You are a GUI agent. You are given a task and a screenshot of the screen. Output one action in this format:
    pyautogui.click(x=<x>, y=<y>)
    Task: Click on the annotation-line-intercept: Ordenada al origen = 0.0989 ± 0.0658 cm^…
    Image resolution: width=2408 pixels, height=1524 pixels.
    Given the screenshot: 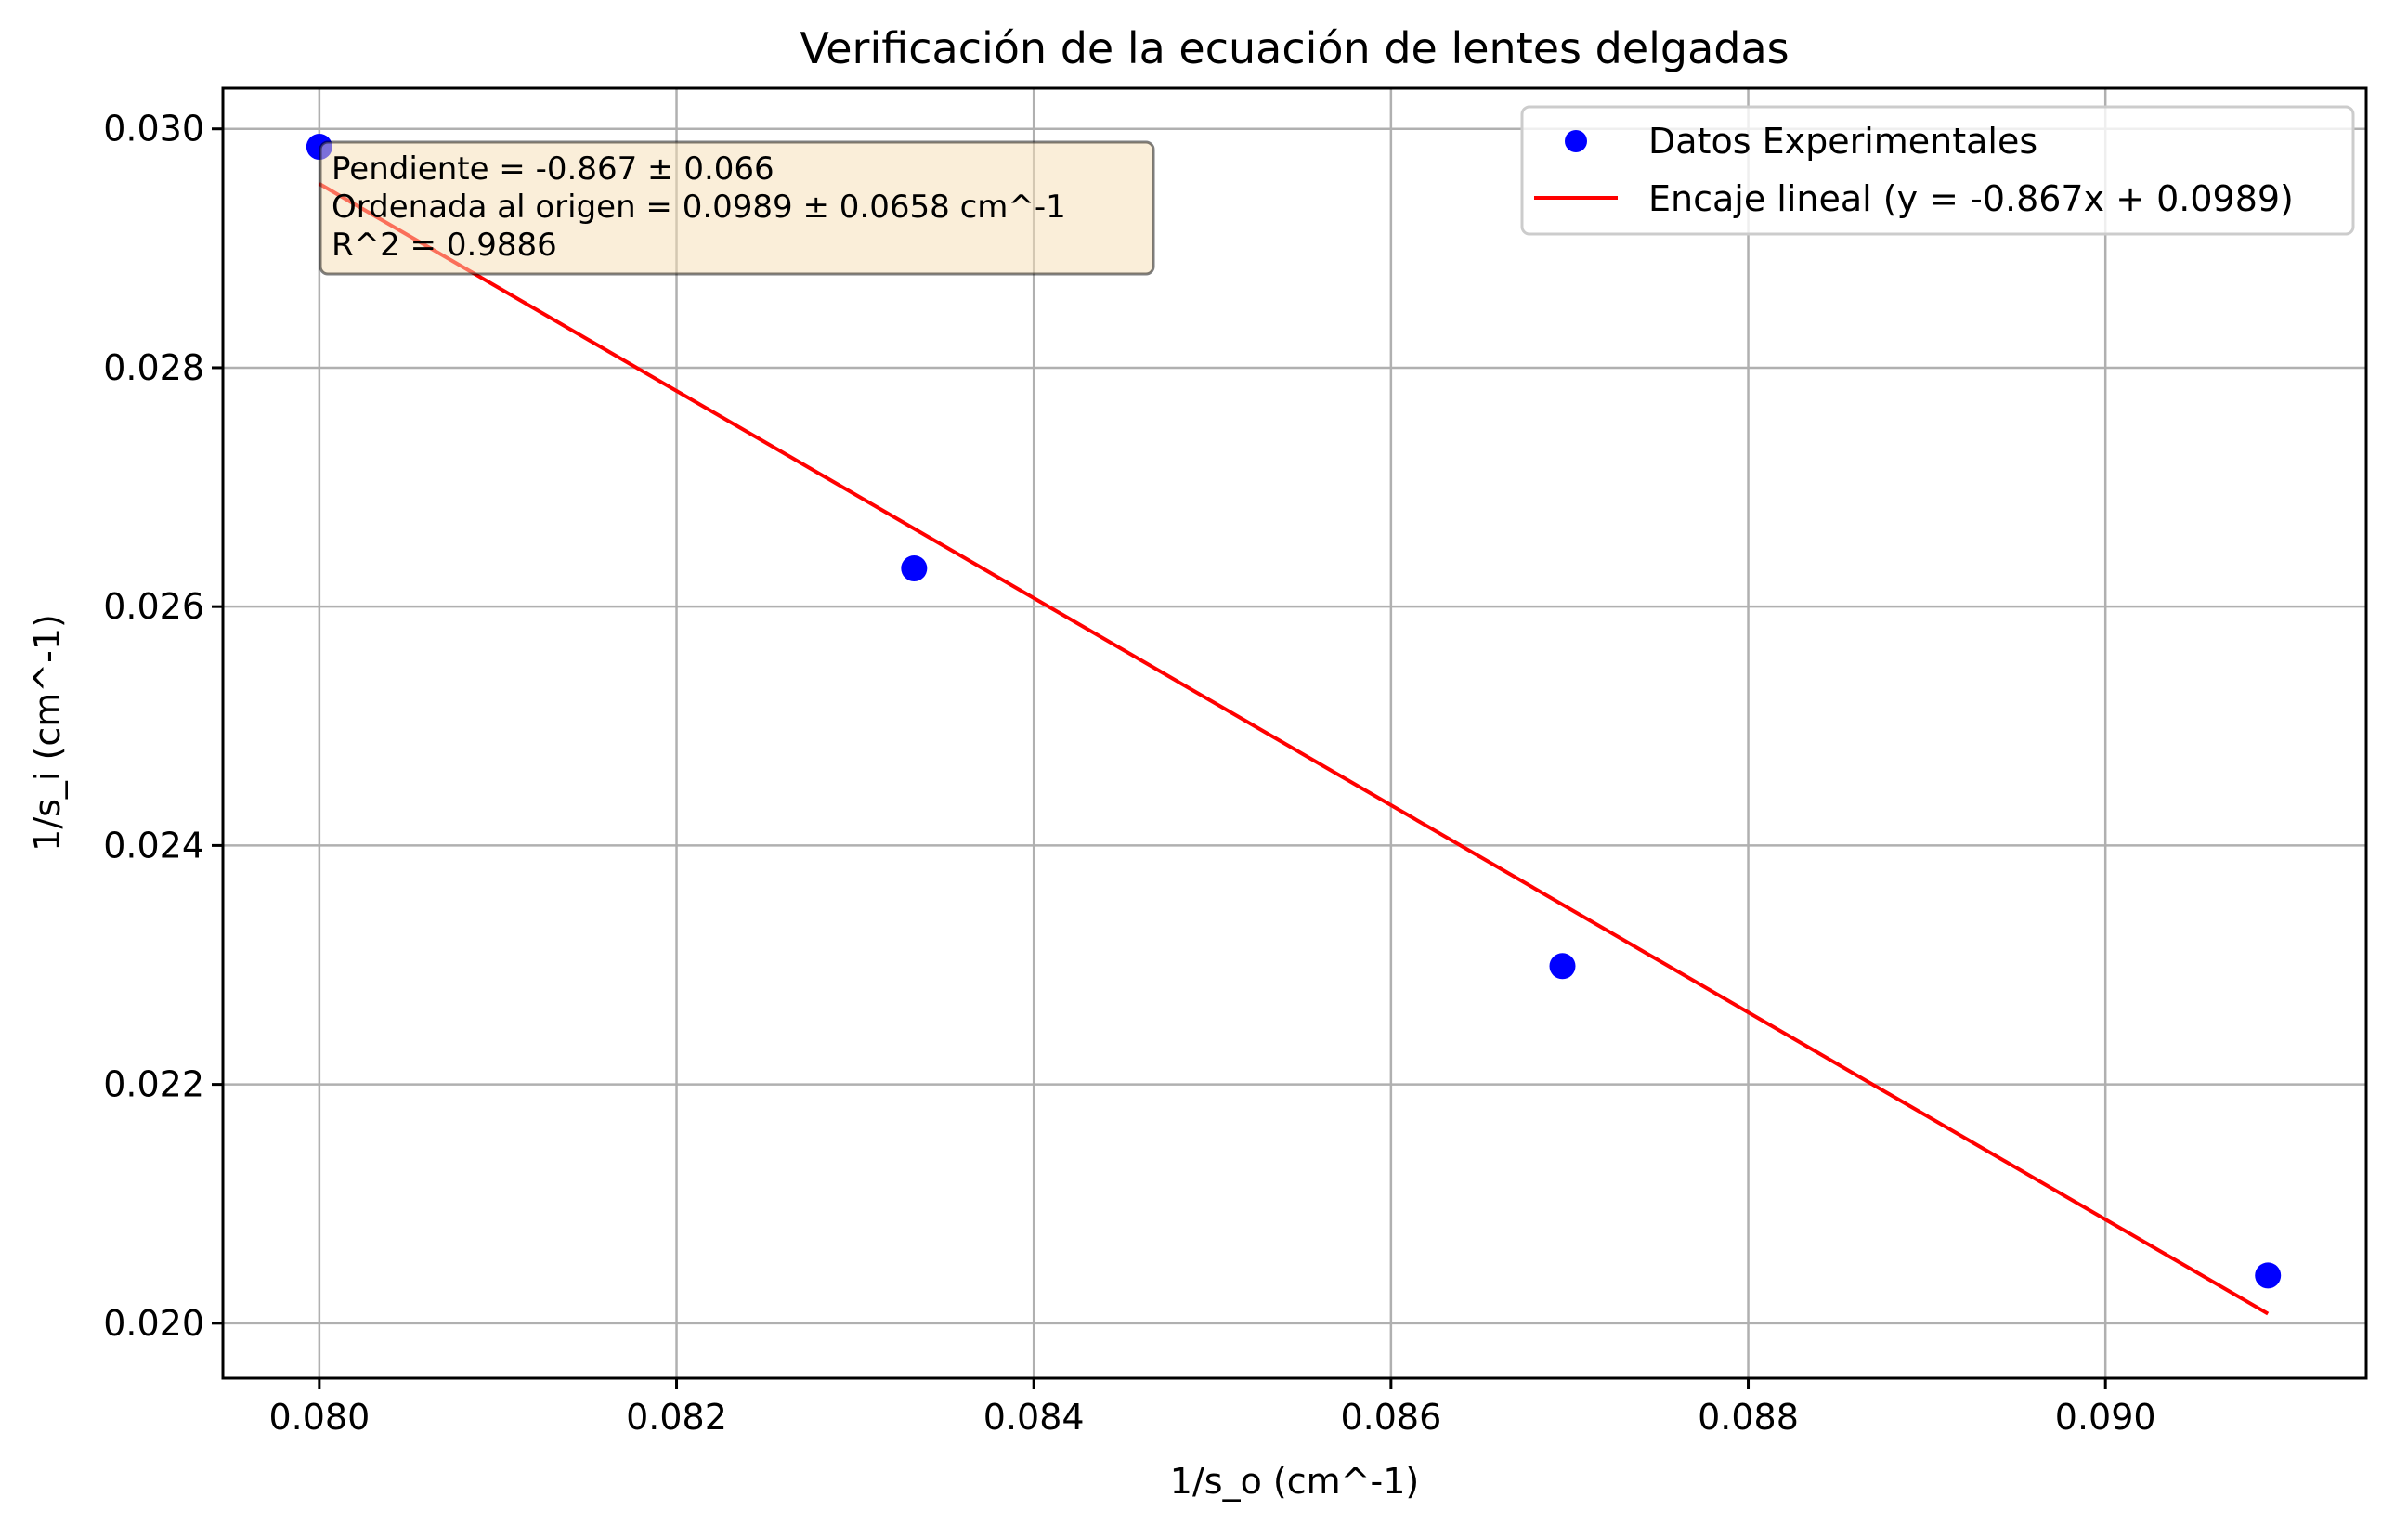 What is the action you would take?
    pyautogui.click(x=699, y=207)
    